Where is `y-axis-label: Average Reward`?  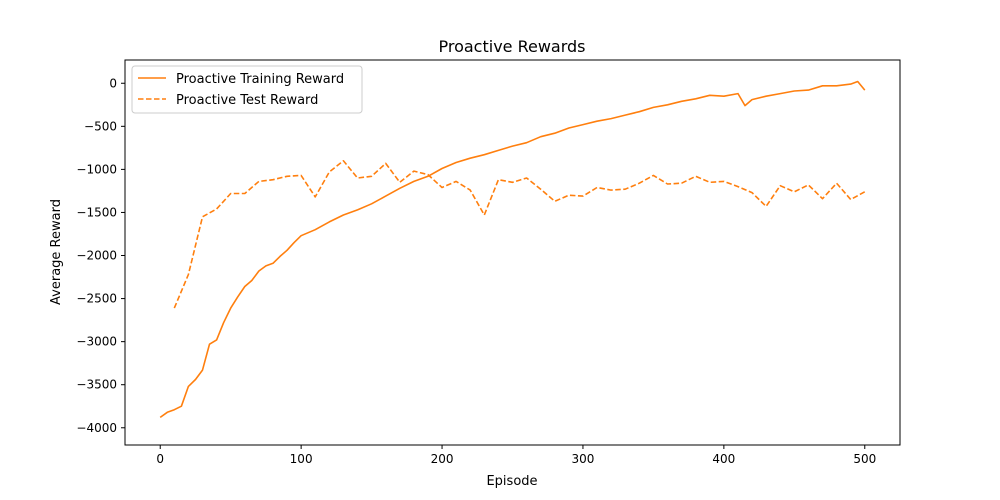
y-axis-label: Average Reward is located at coordinates (56, 252).